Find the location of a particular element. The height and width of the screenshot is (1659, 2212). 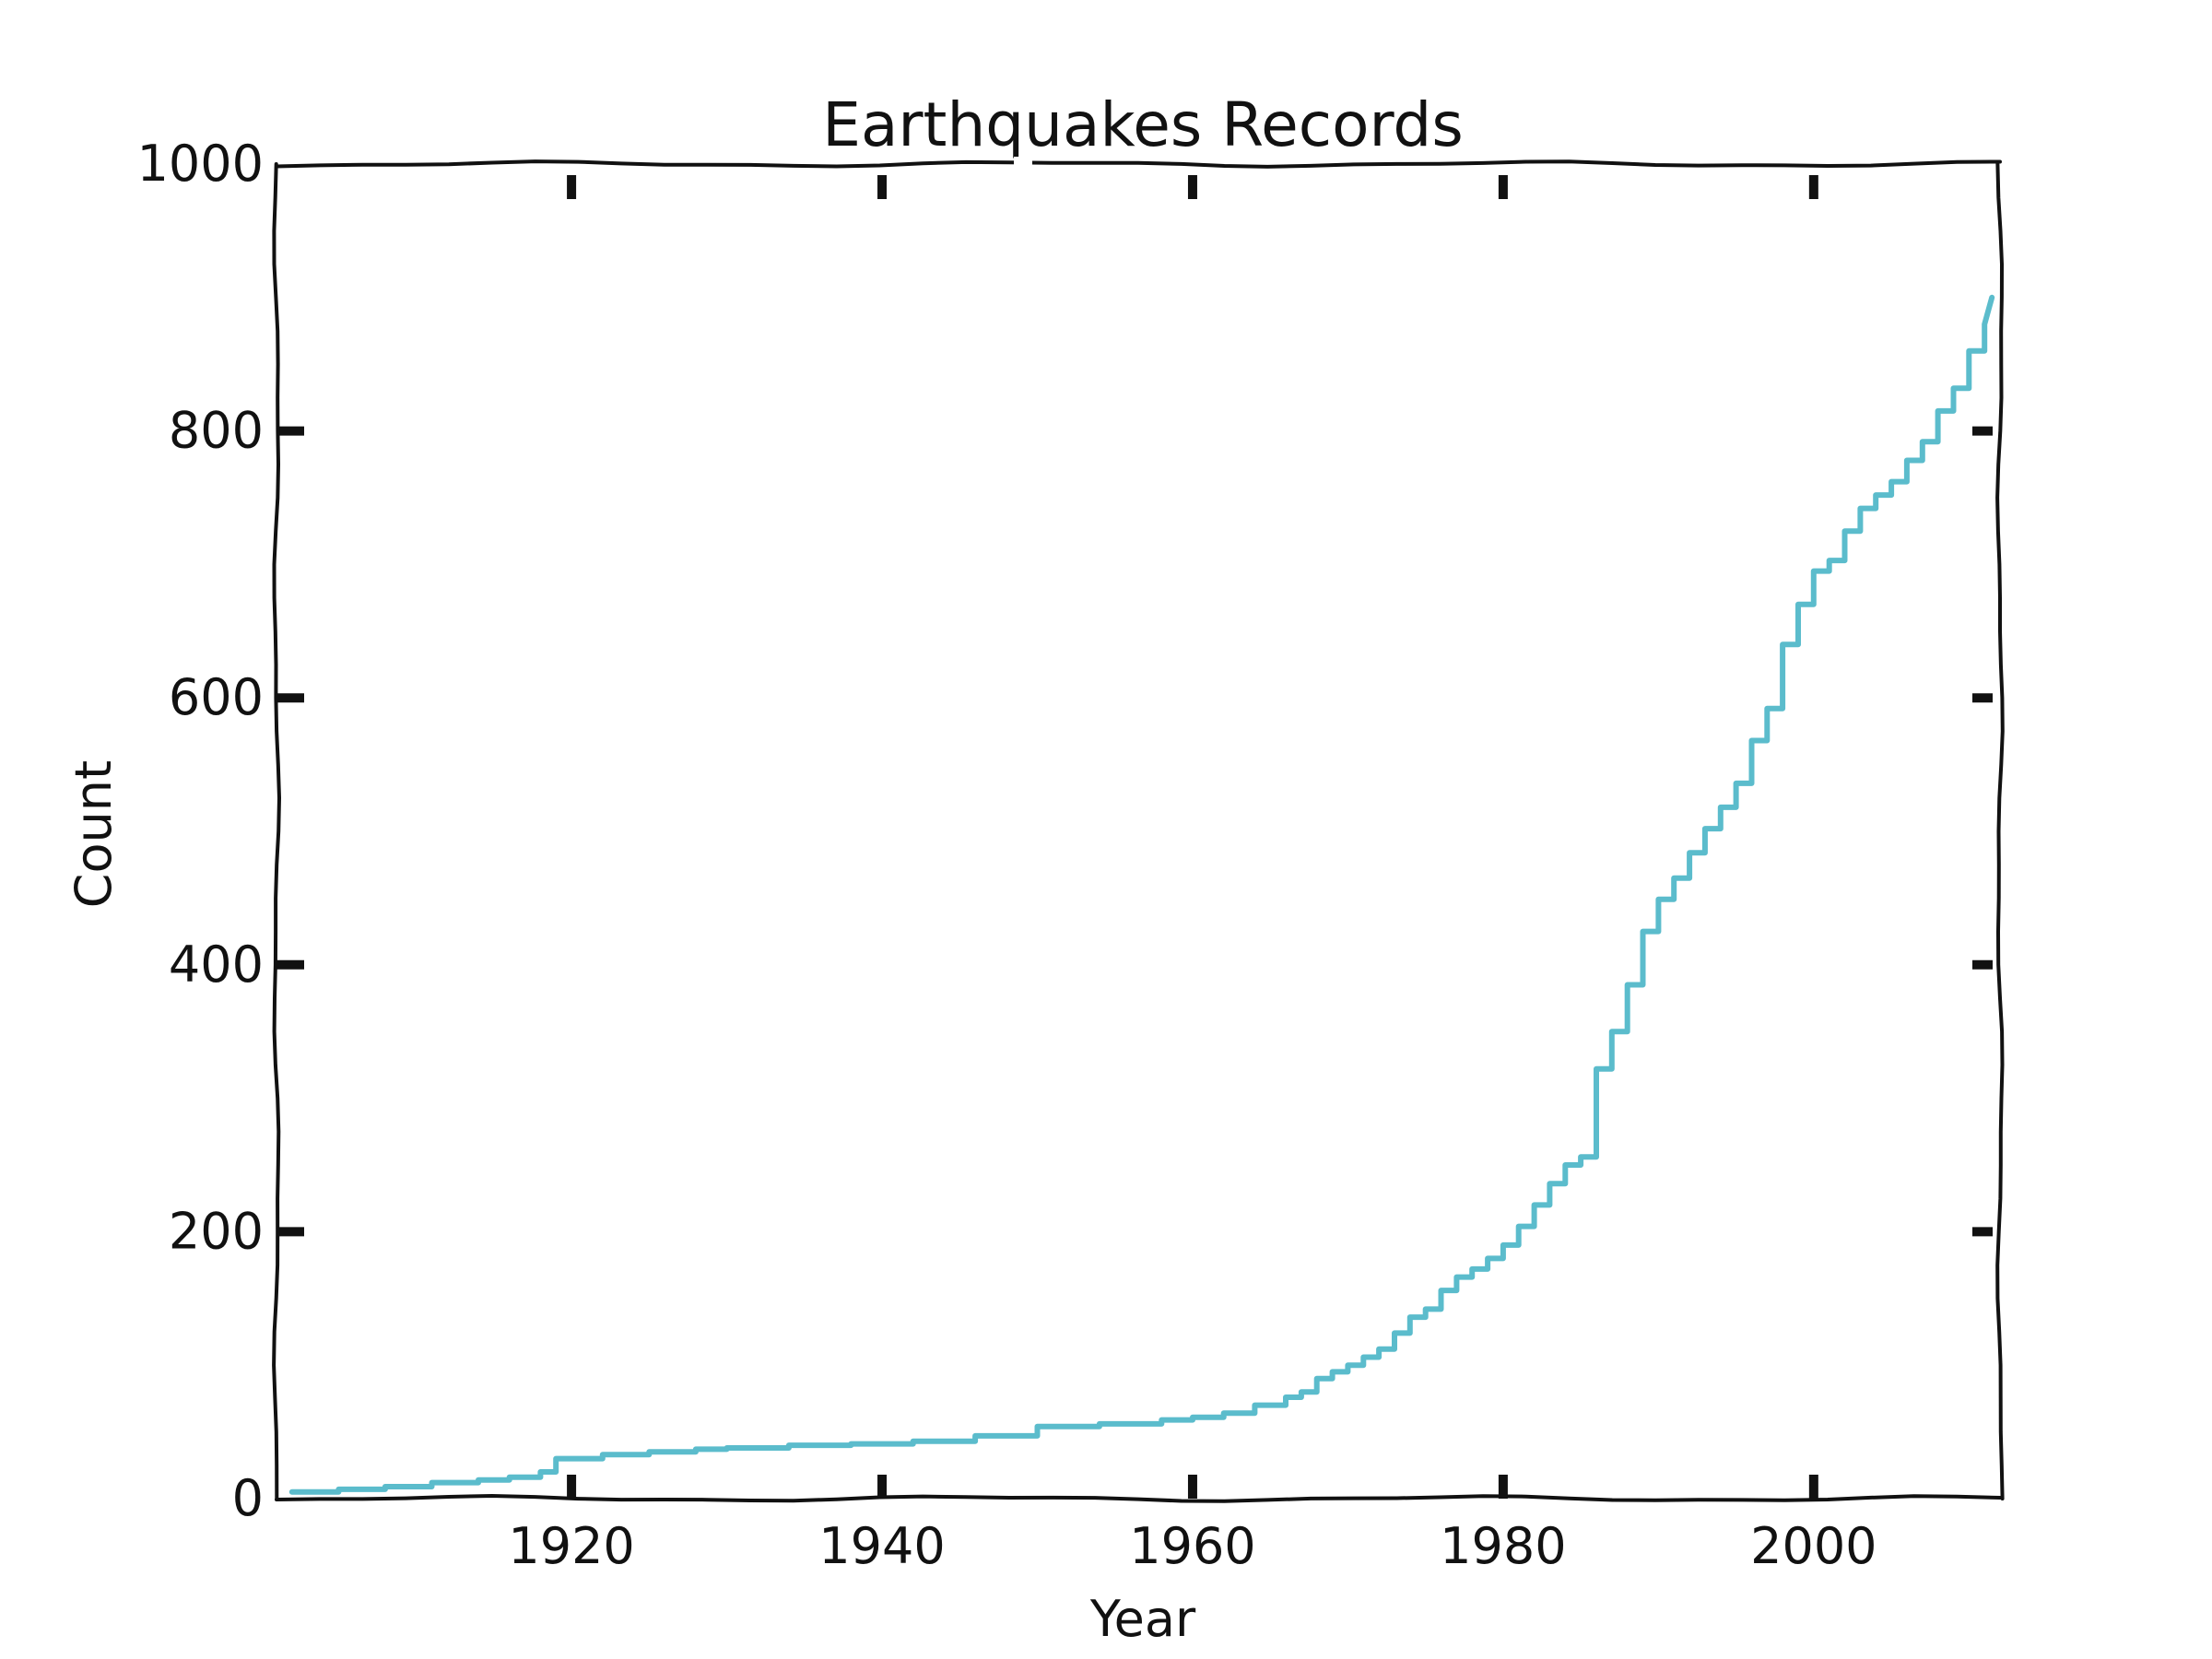

y-tick-label: 800 is located at coordinates (216, 431).